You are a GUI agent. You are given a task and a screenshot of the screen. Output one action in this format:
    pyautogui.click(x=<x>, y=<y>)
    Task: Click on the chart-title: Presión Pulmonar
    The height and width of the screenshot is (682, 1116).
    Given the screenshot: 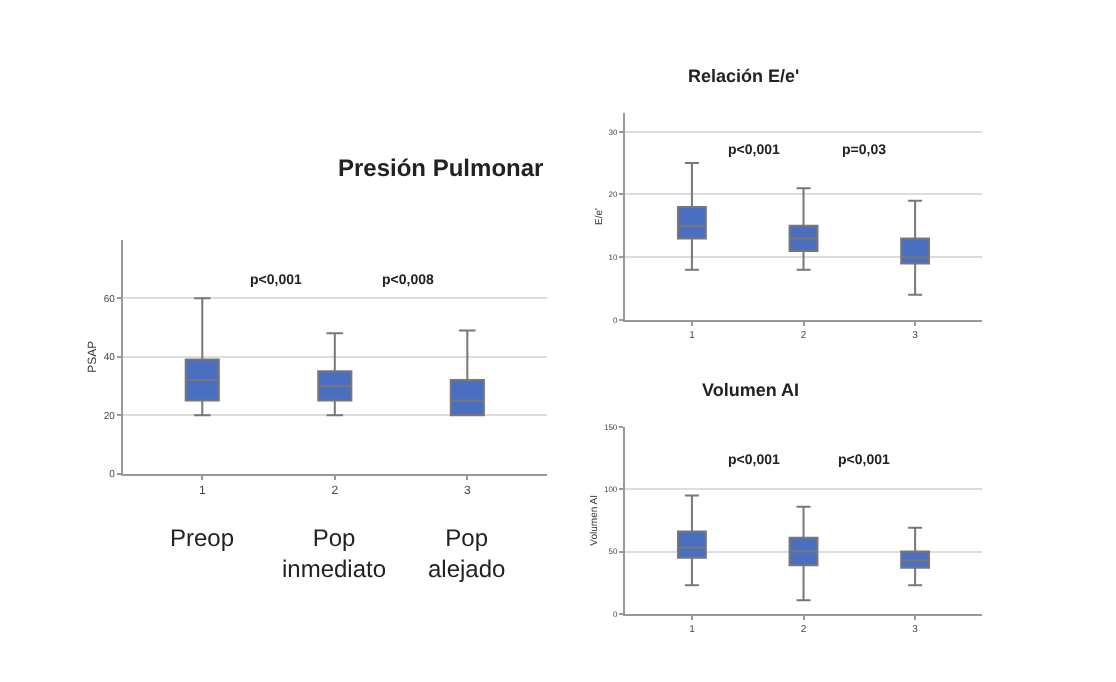 What is the action you would take?
    pyautogui.click(x=441, y=168)
    